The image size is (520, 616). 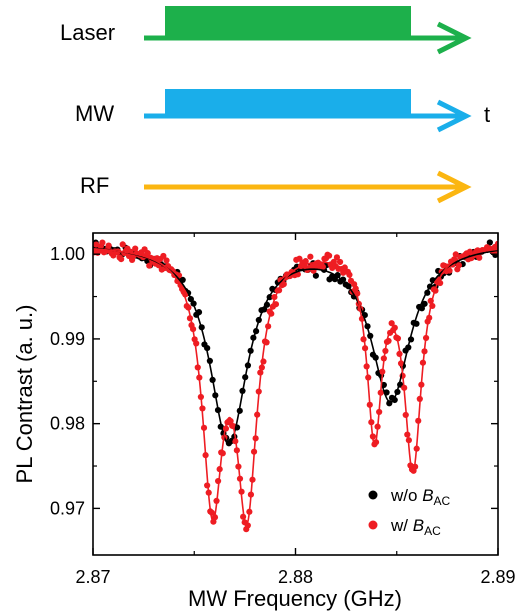 What do you see at coordinates (487, 114) in the screenshot?
I see `time-axis-label: t` at bounding box center [487, 114].